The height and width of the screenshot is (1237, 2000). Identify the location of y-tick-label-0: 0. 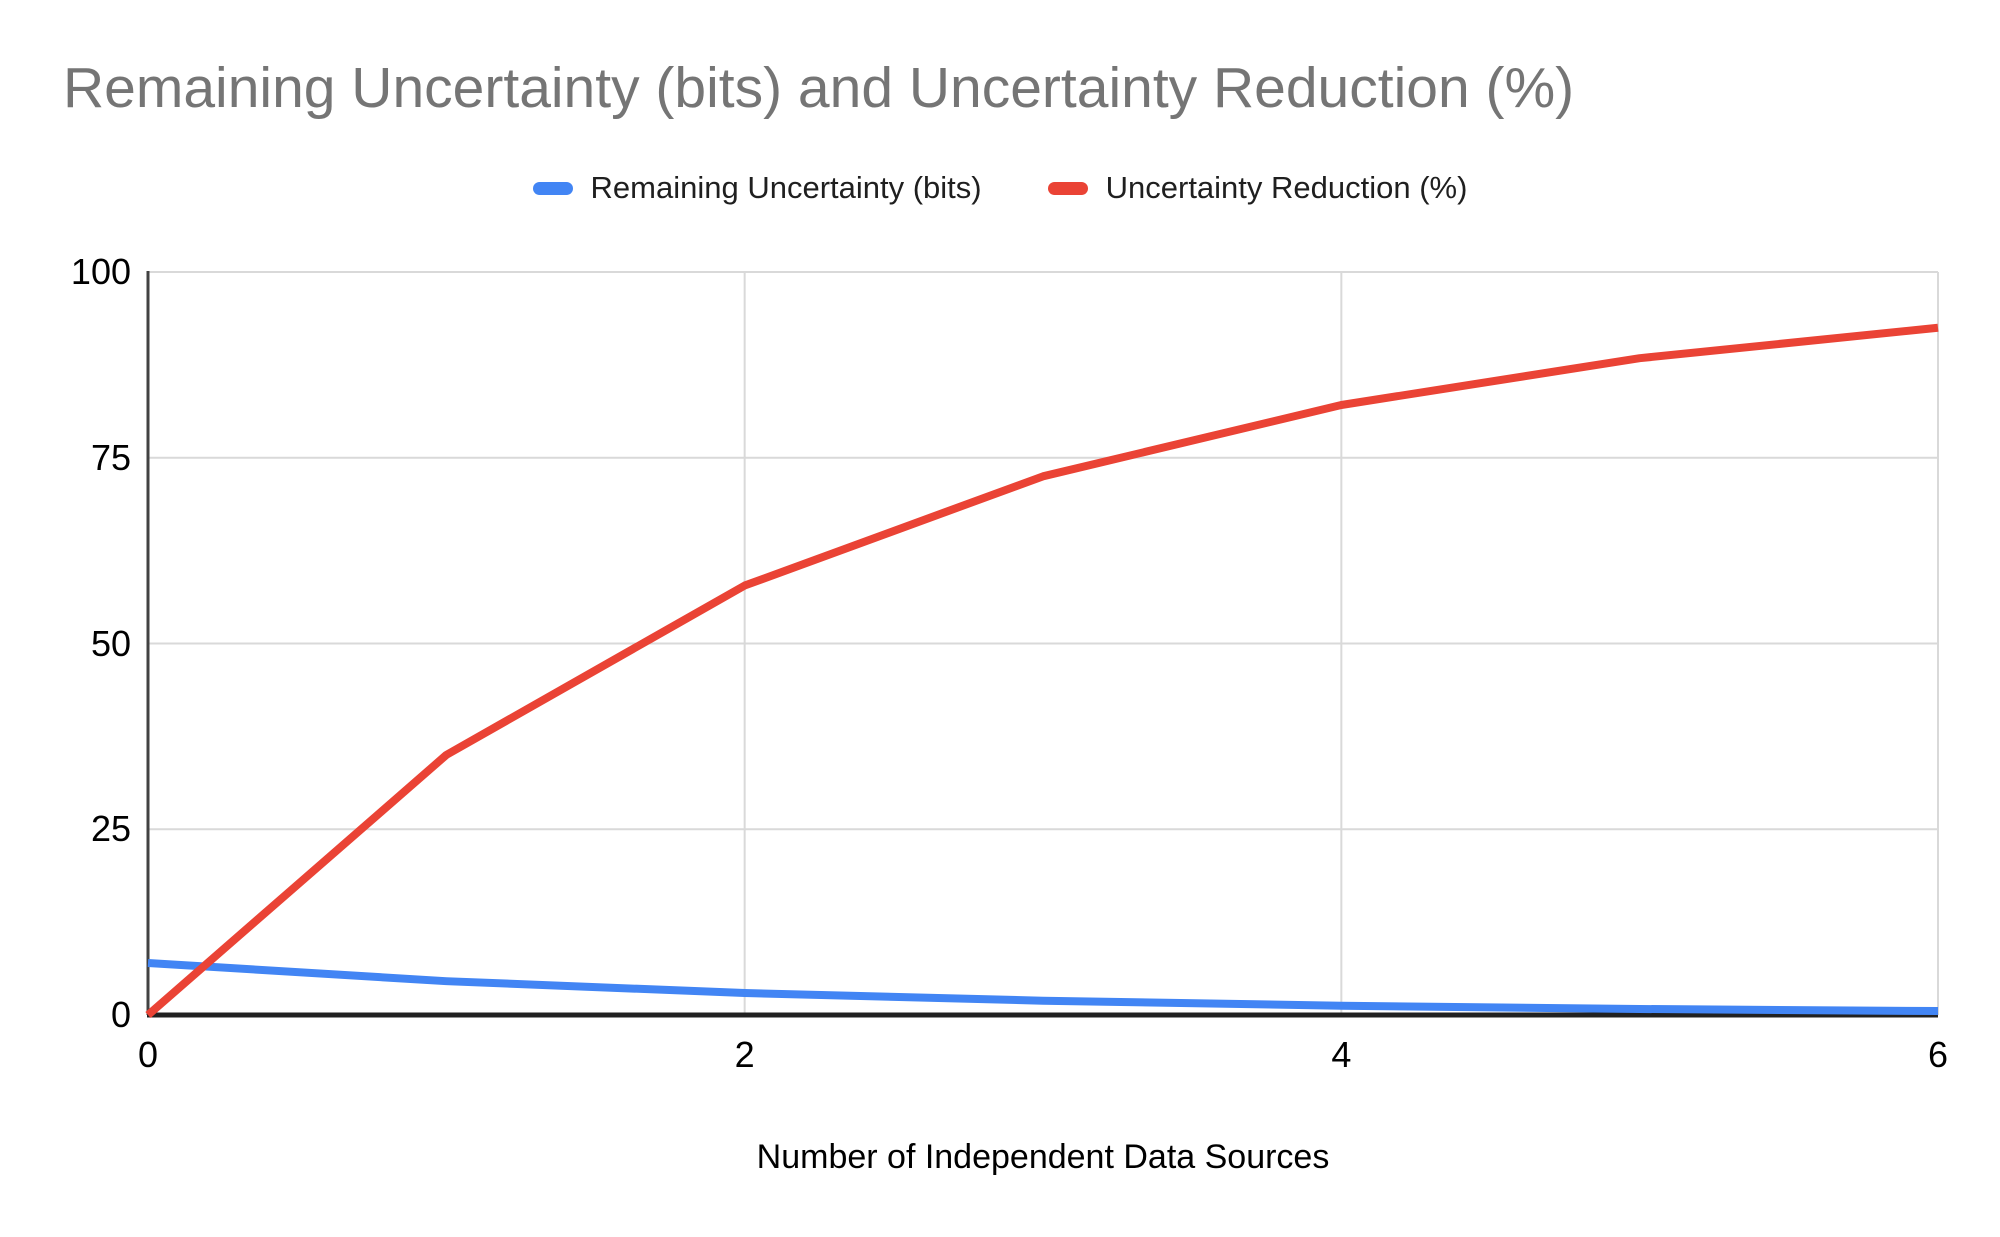
(120, 1014).